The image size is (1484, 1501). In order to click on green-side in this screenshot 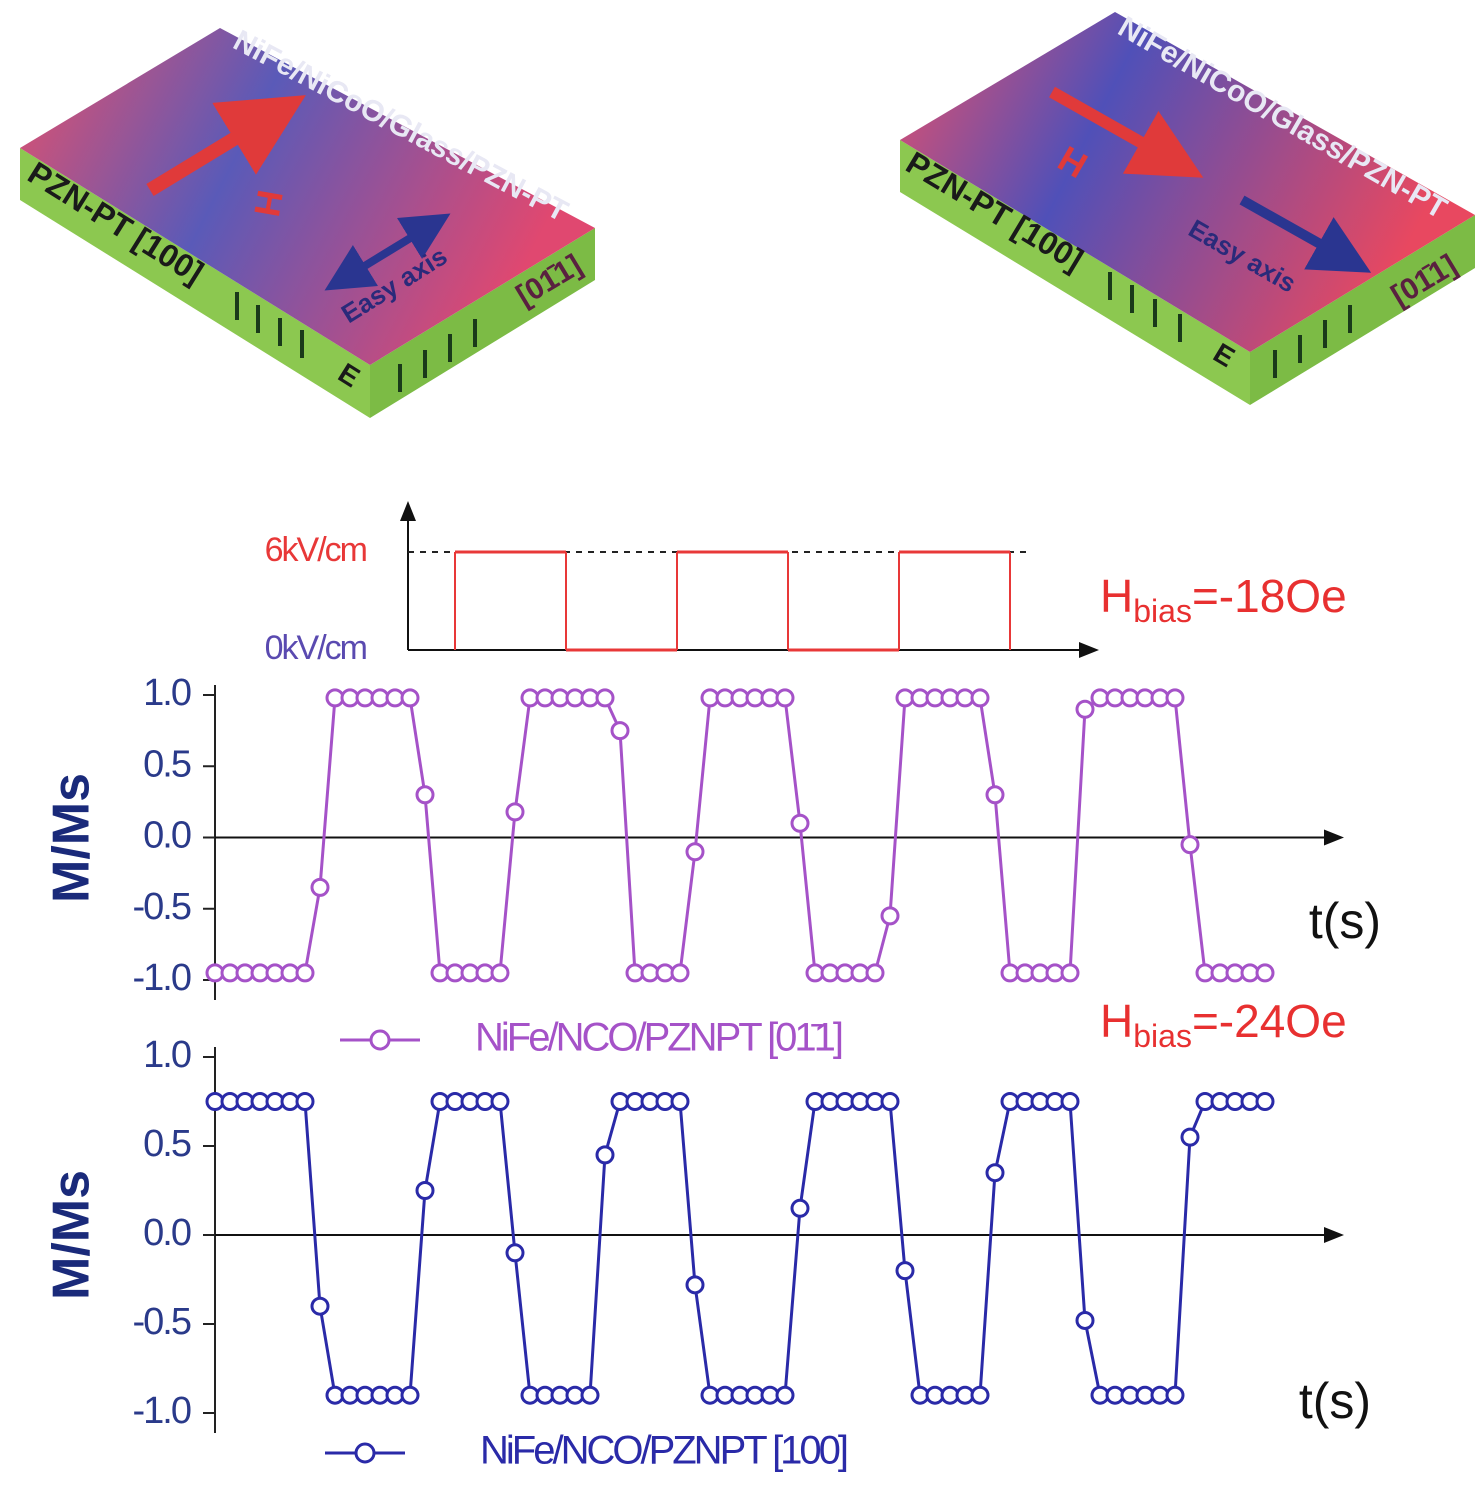, I will do `click(1362, 310)`.